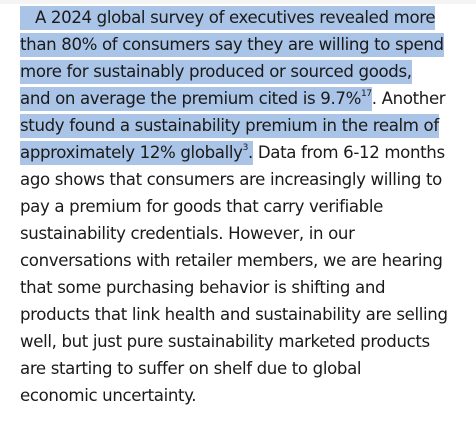 The width and height of the screenshot is (476, 421). Describe the element at coordinates (408, 98) in the screenshot. I see `plain-text: . Another` at that location.